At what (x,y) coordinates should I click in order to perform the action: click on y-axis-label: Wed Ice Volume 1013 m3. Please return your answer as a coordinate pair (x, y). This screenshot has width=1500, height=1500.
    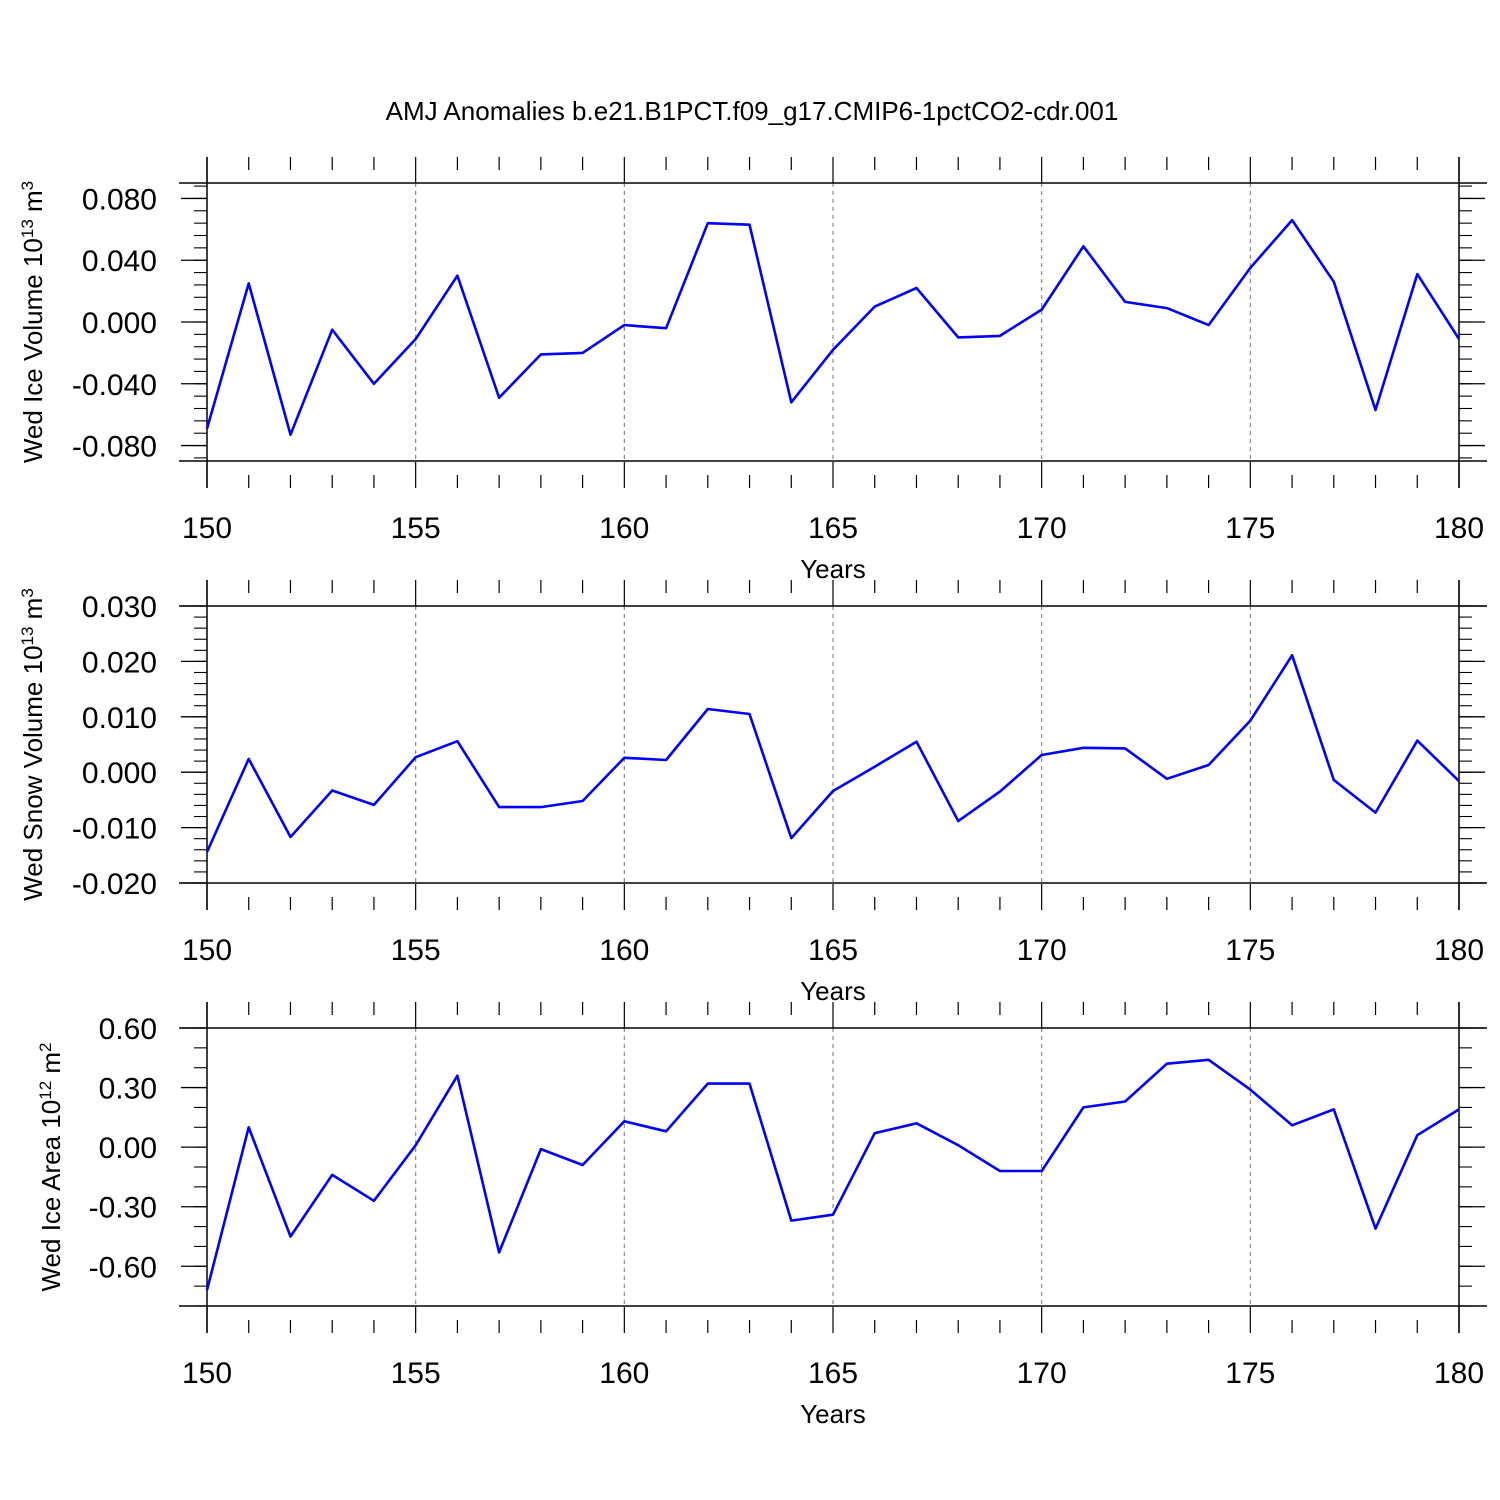
    Looking at the image, I should click on (33, 322).